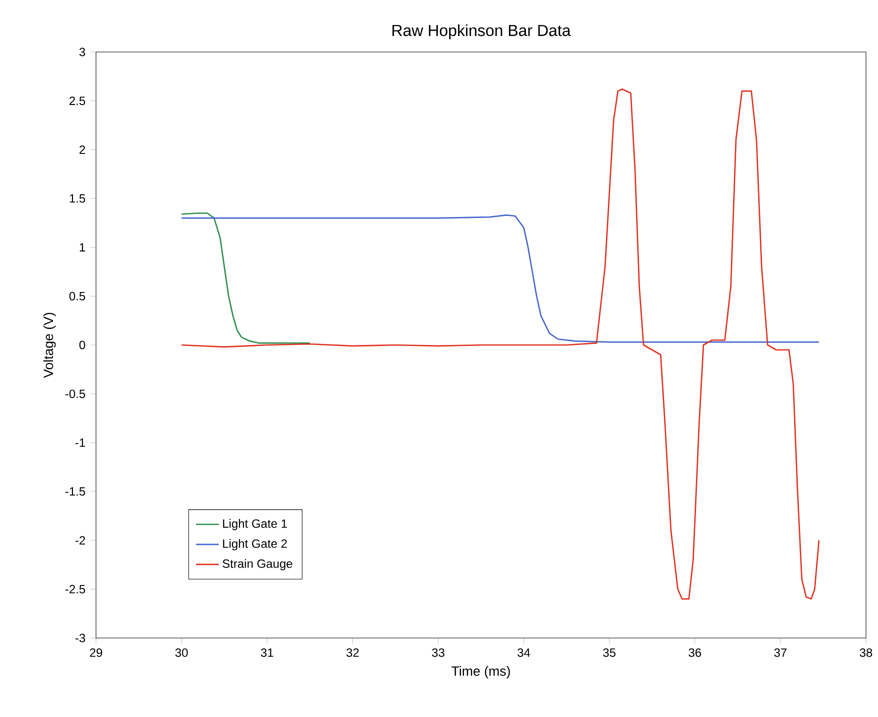 This screenshot has height=717, width=878. Describe the element at coordinates (352, 652) in the screenshot. I see `x-tick-label: 32` at that location.